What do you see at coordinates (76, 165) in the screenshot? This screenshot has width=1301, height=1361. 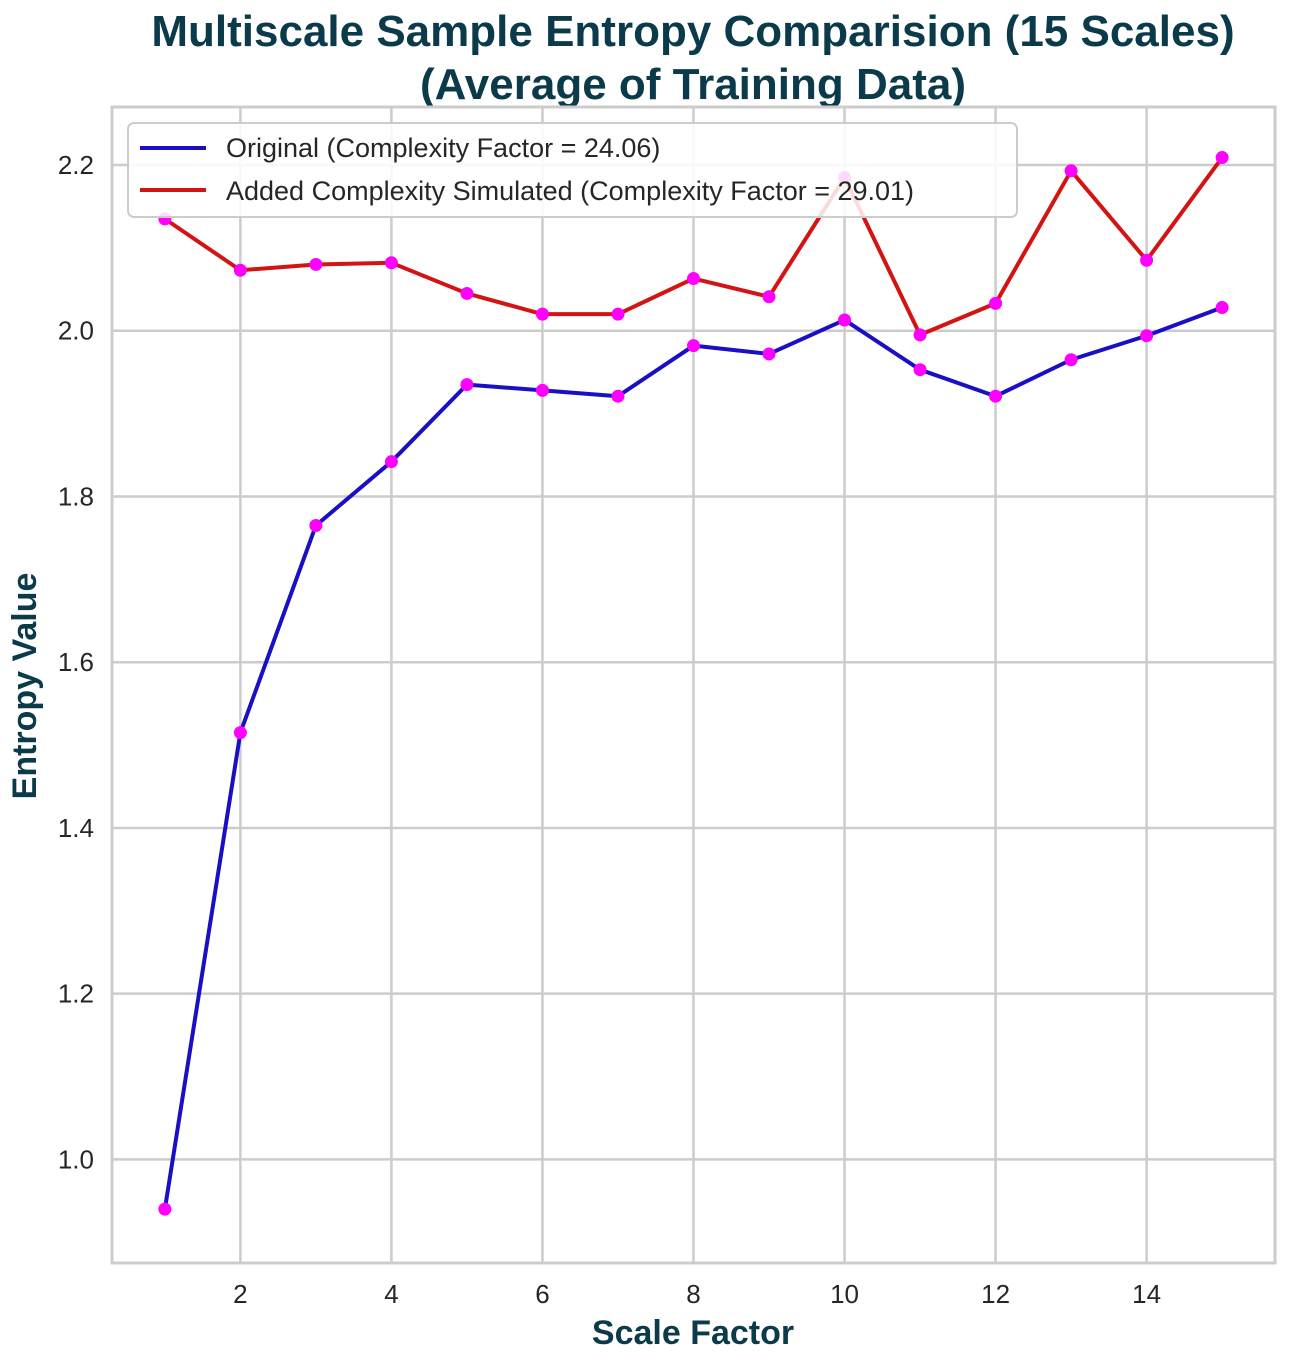 I see `y-tick-label: 2.2` at bounding box center [76, 165].